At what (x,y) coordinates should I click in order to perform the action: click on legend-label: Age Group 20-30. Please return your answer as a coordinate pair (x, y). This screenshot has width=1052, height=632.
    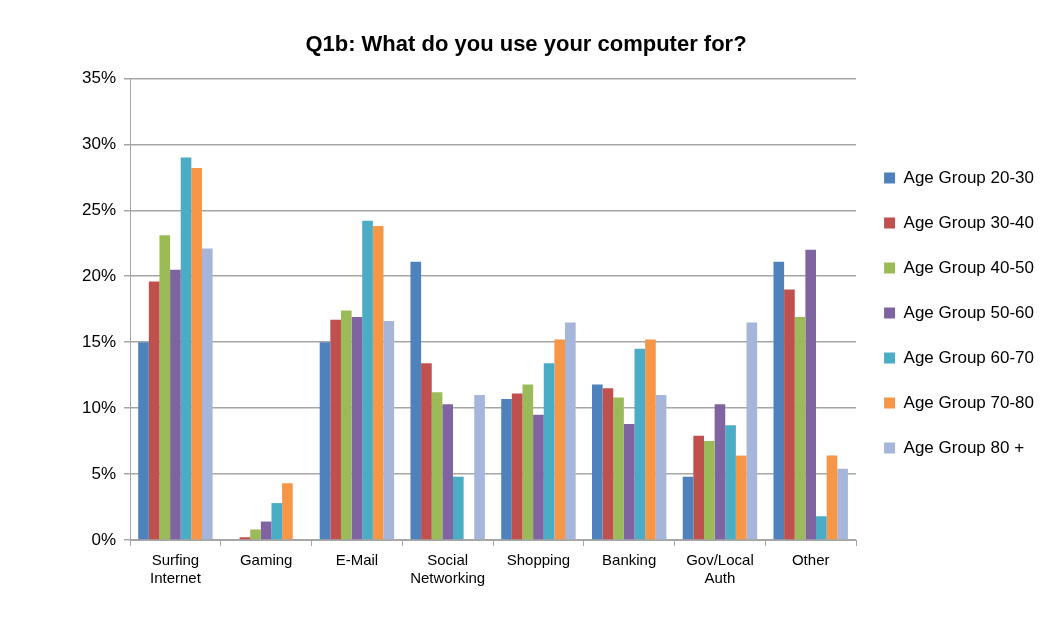
    Looking at the image, I should click on (968, 177).